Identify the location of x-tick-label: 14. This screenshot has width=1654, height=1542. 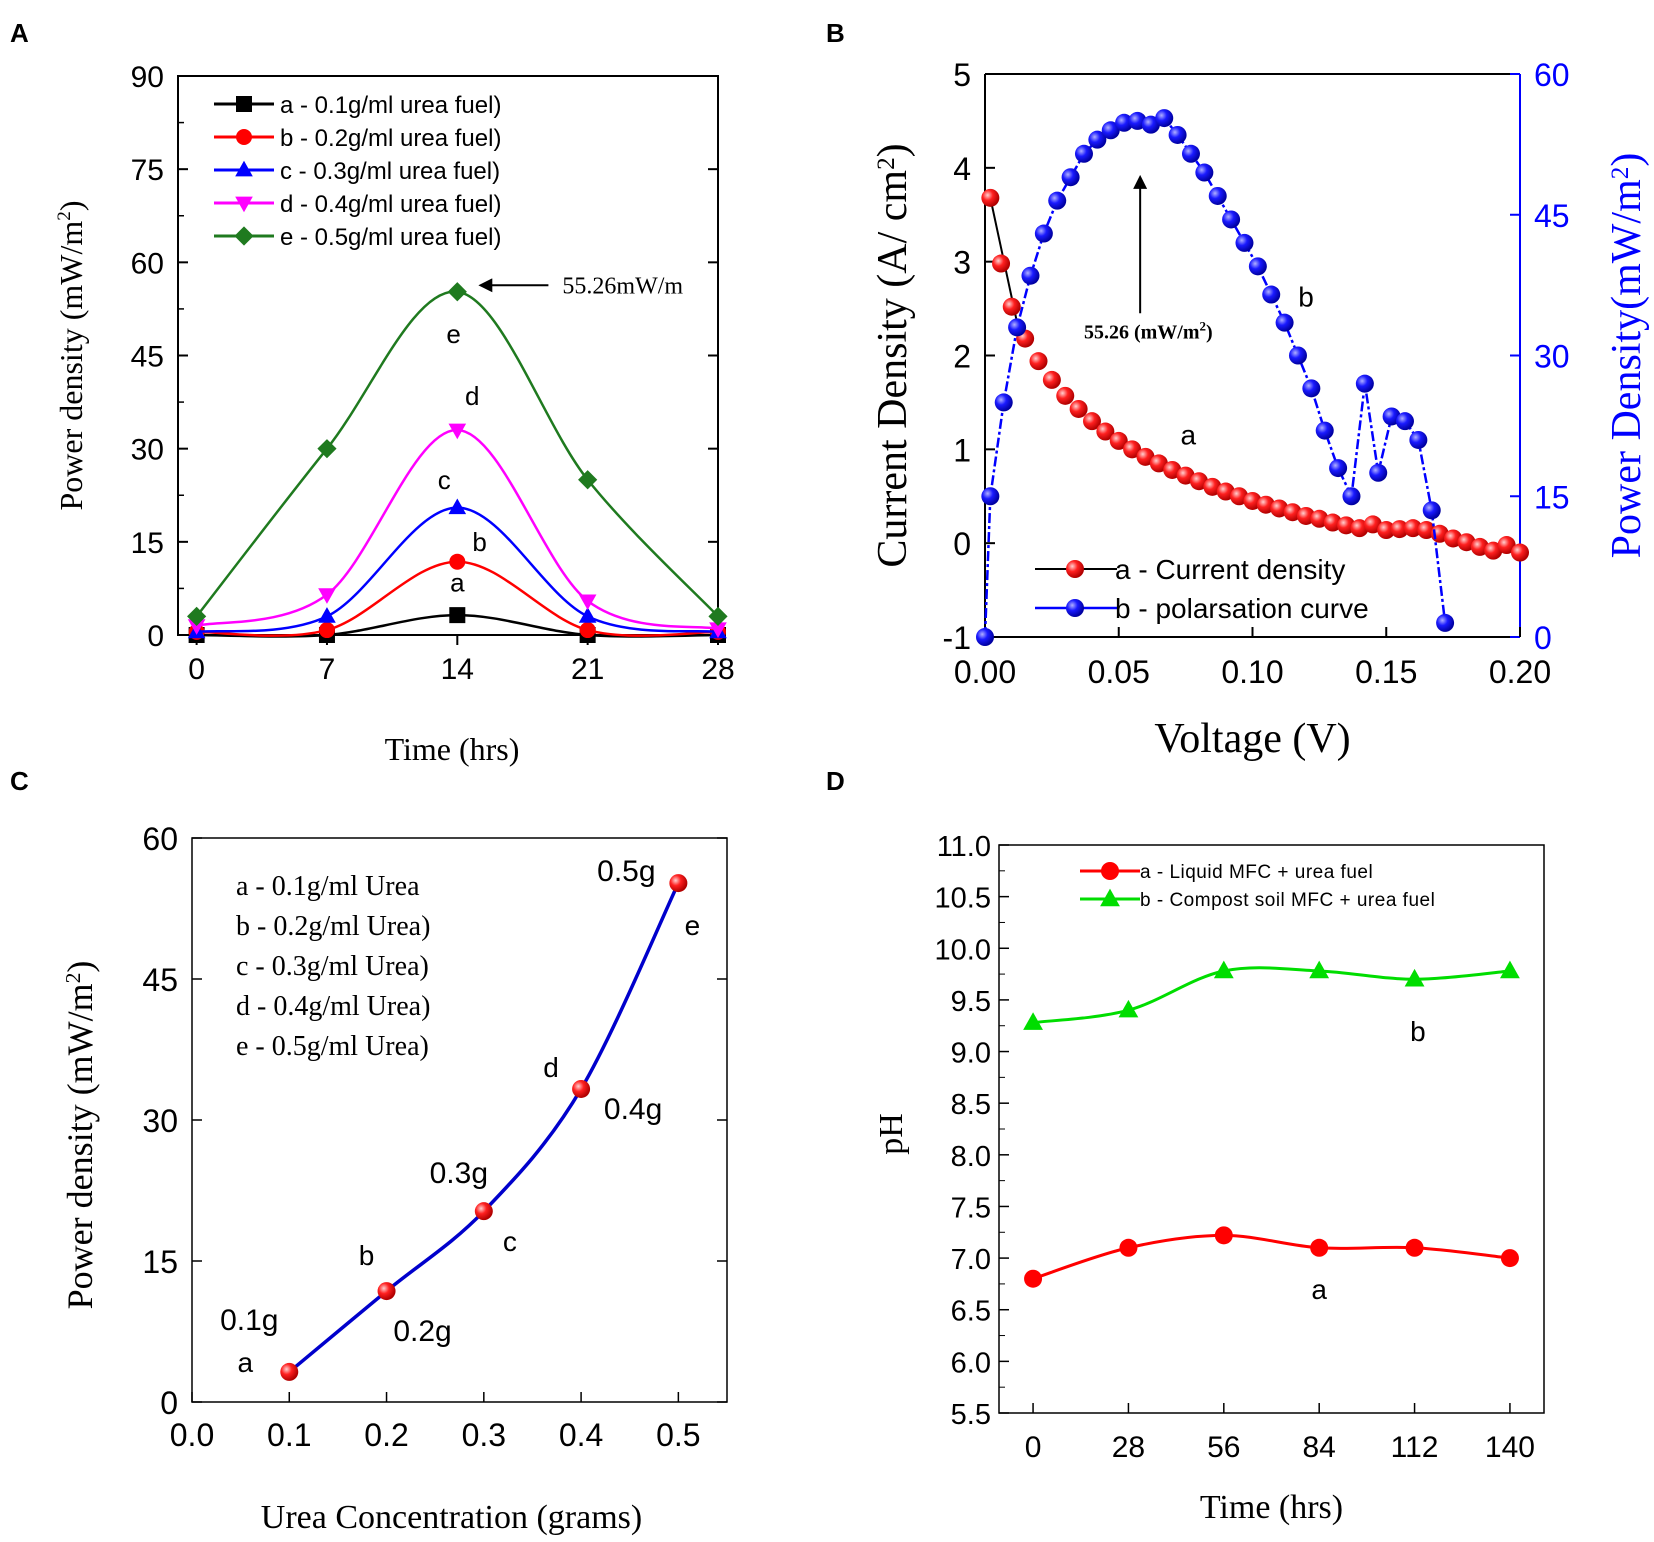
(457, 669).